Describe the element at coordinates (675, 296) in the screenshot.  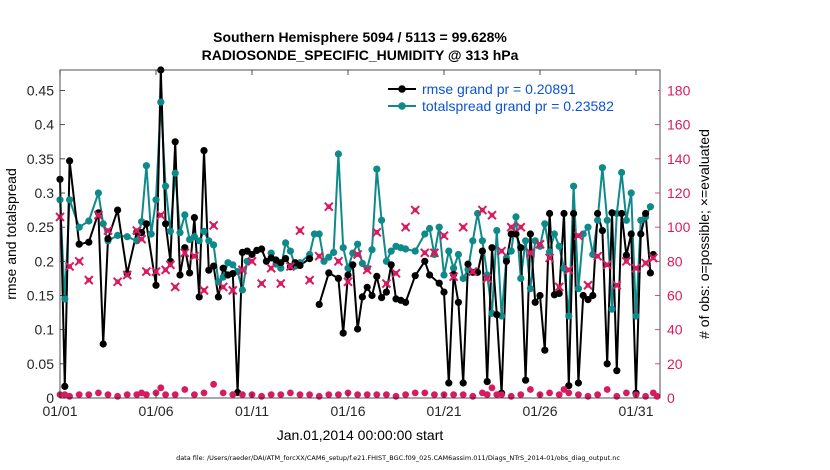
I see `y2-tick-label: 60` at that location.